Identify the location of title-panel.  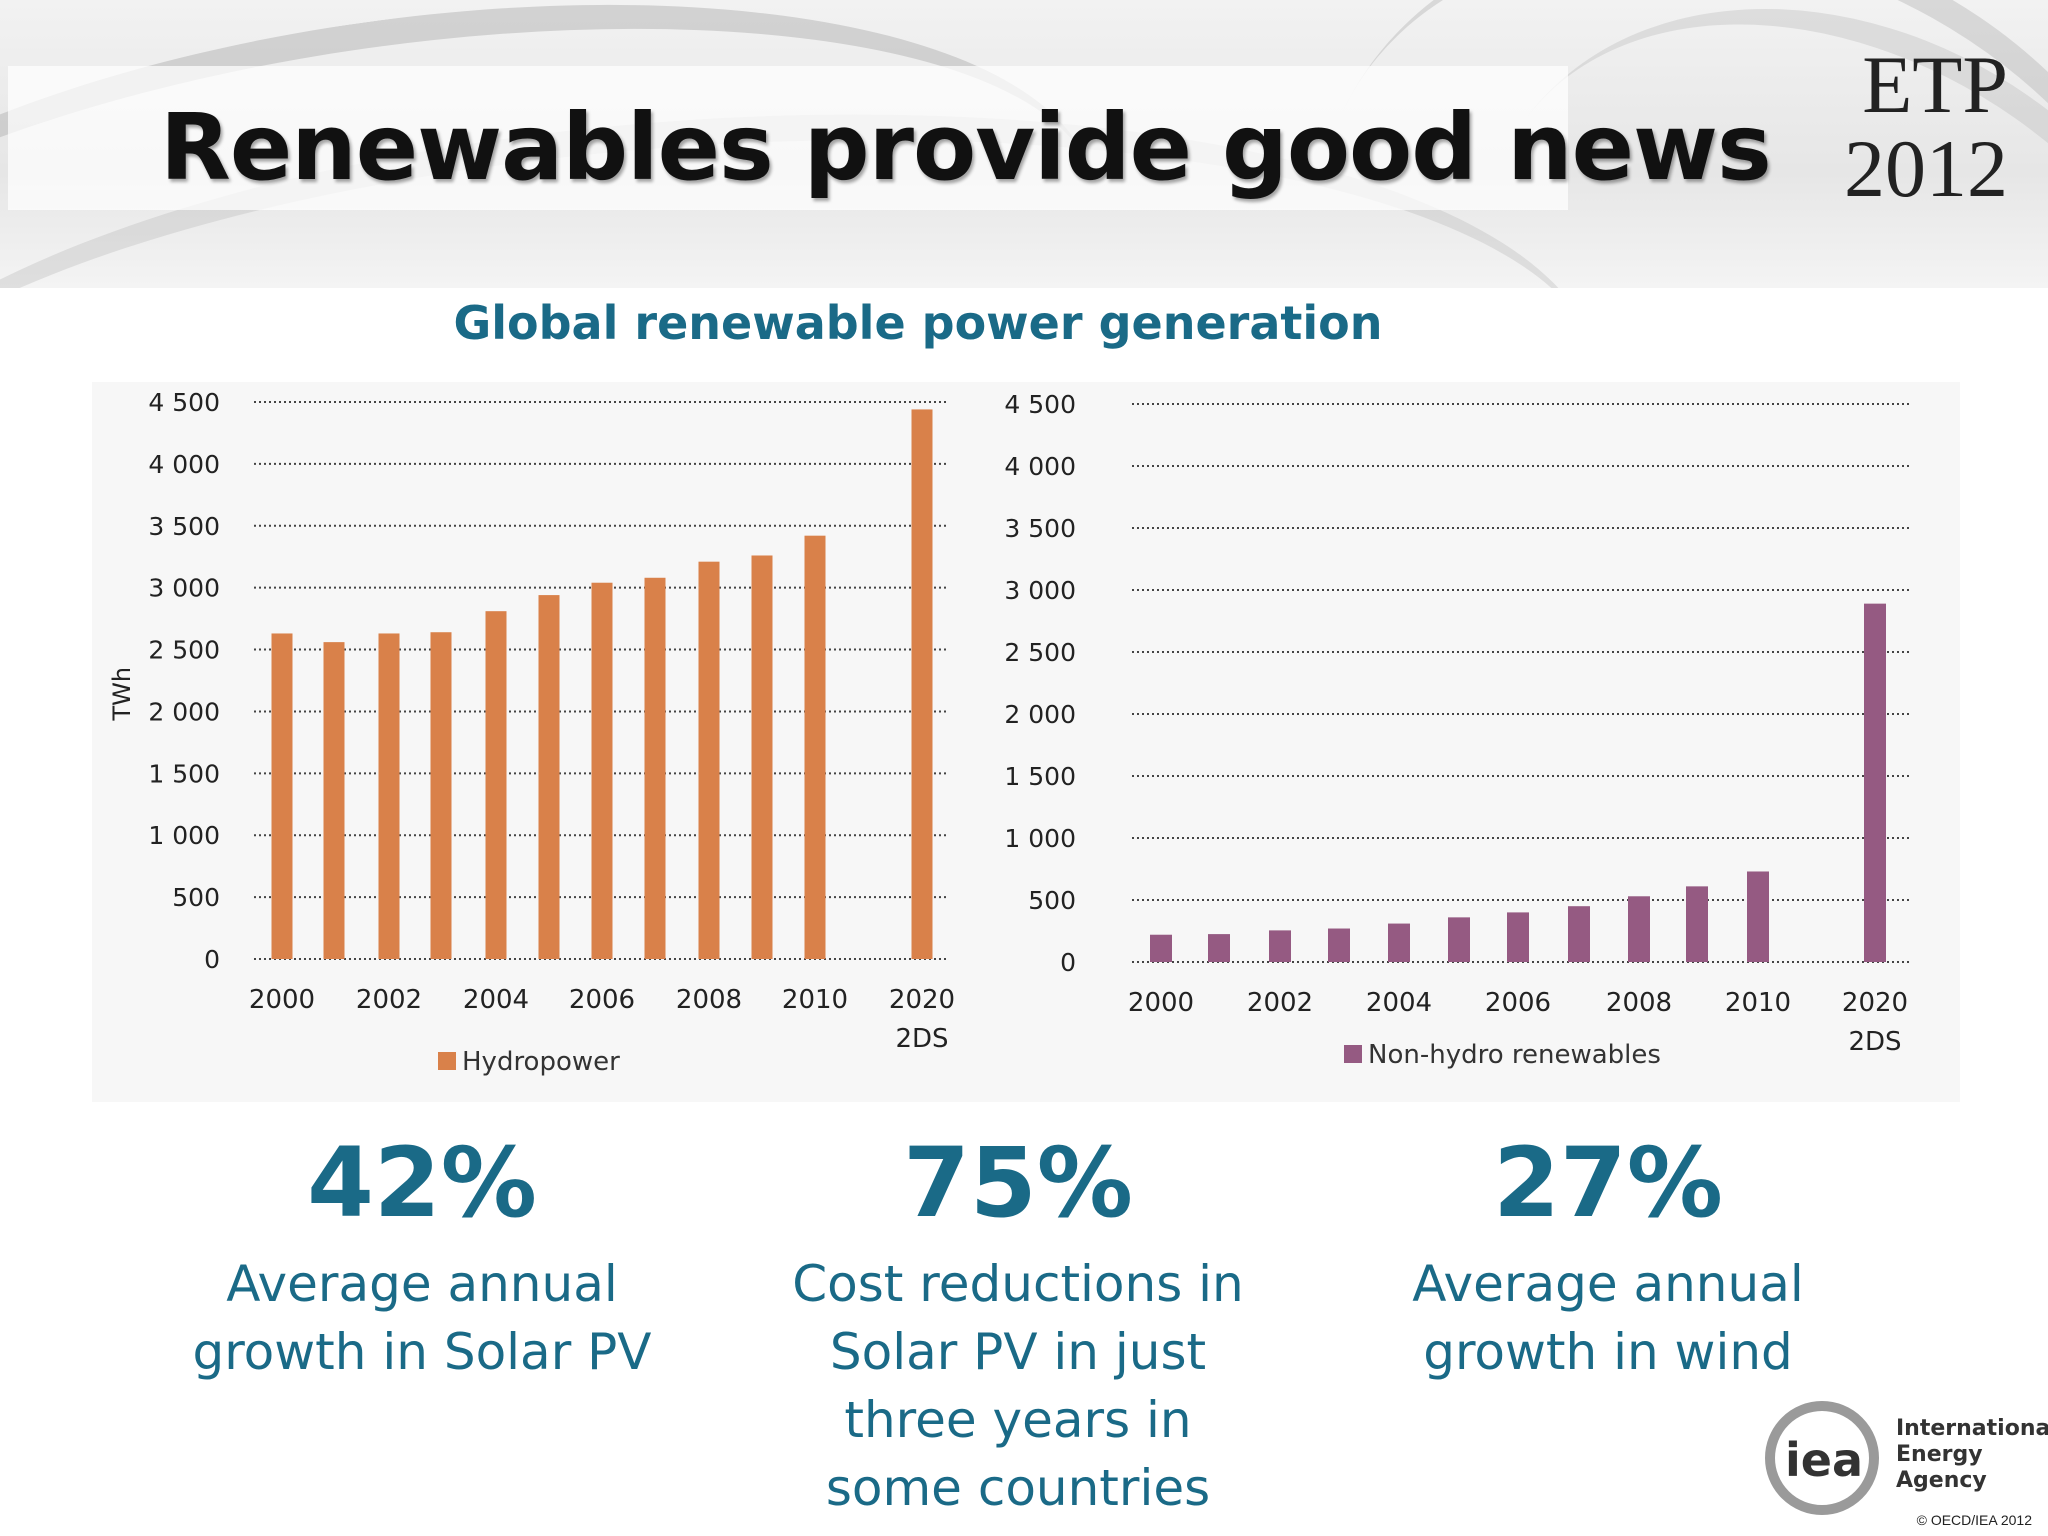
(788, 138).